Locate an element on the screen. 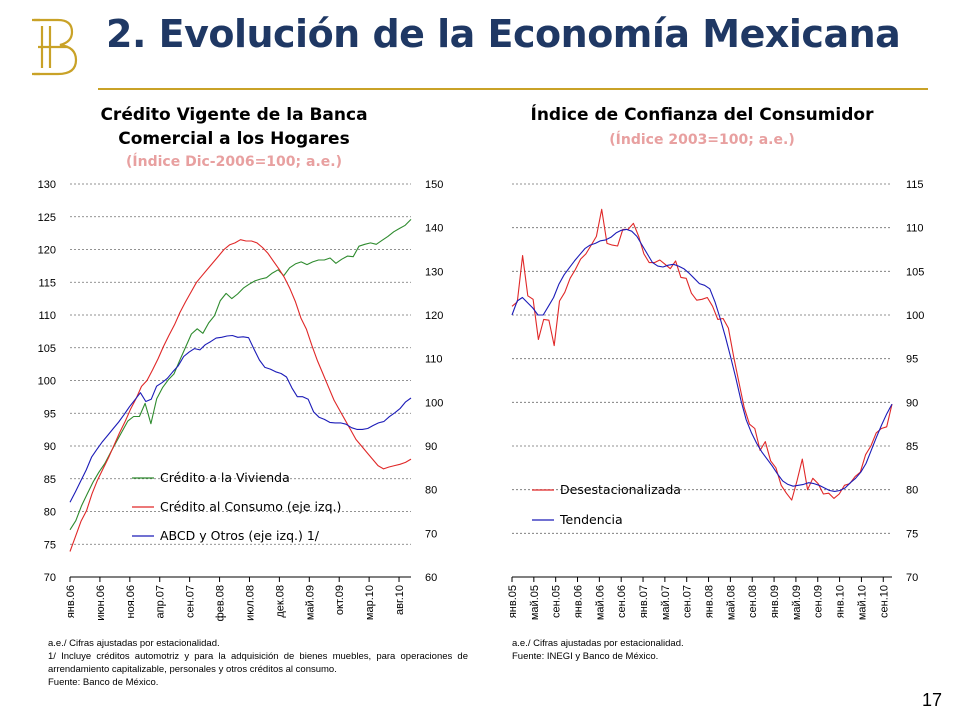 This screenshot has width=960, height=720. legend-label: Crédito al Consumo (eje izq.) is located at coordinates (250, 506).